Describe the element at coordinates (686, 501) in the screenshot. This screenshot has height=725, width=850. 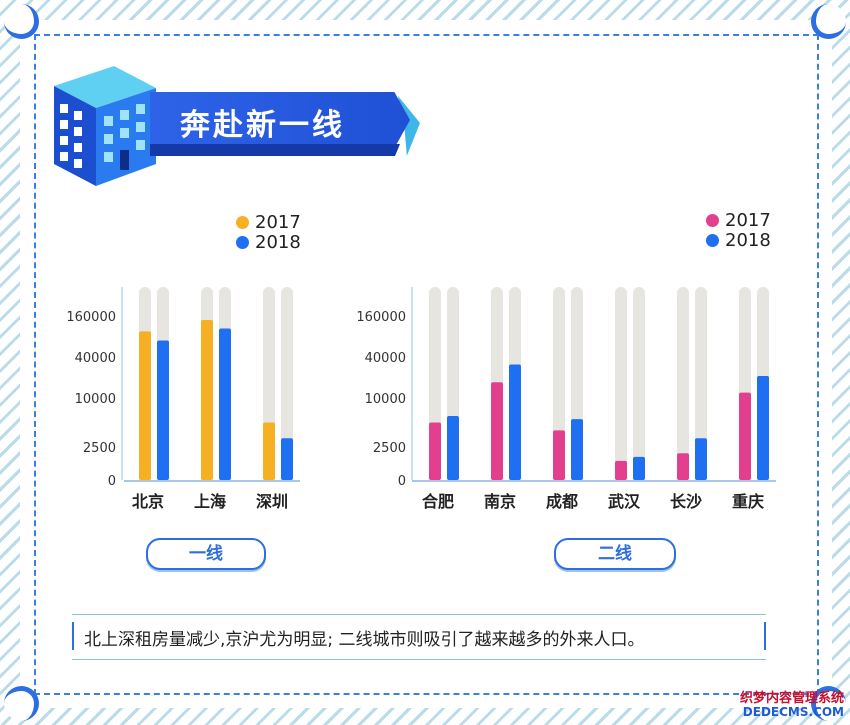
I see `x-category-label: 长沙` at that location.